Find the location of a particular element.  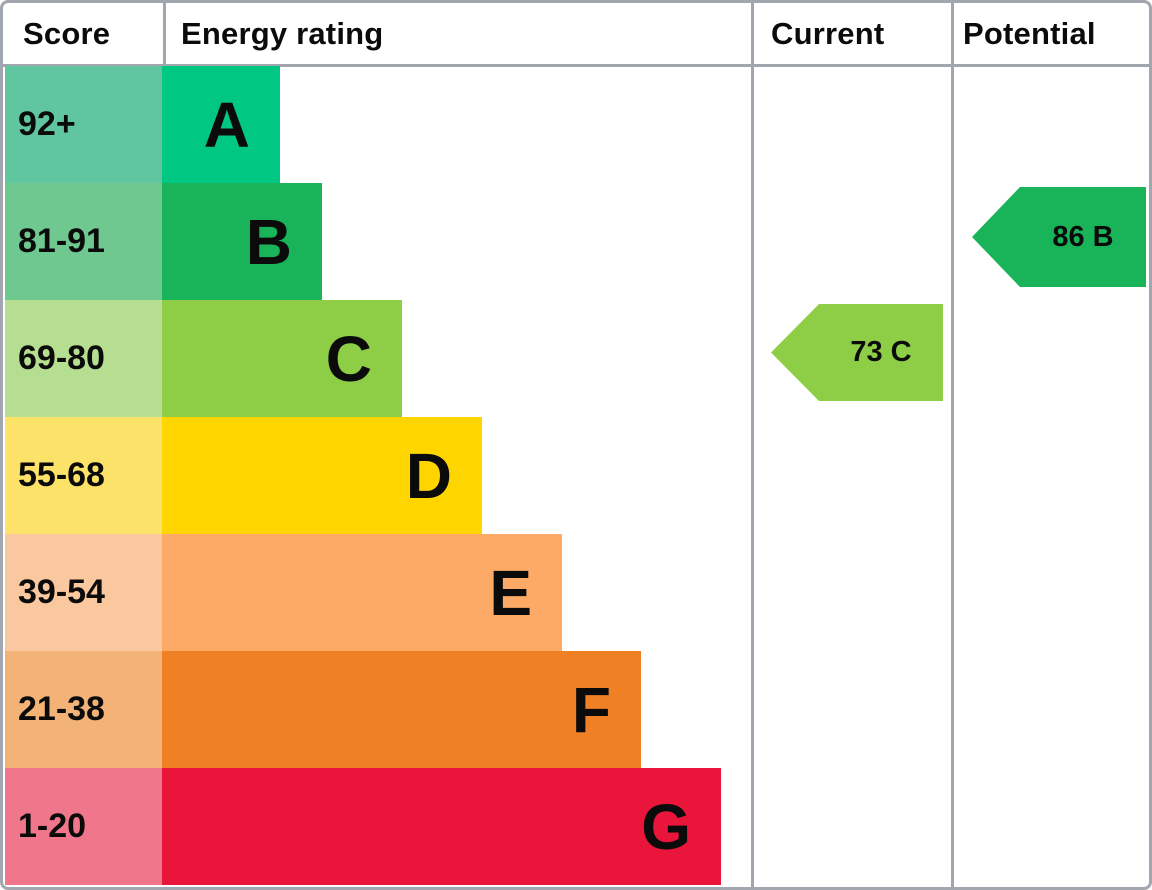

potential-rating-arrow: 86 B is located at coordinates (1059, 237).